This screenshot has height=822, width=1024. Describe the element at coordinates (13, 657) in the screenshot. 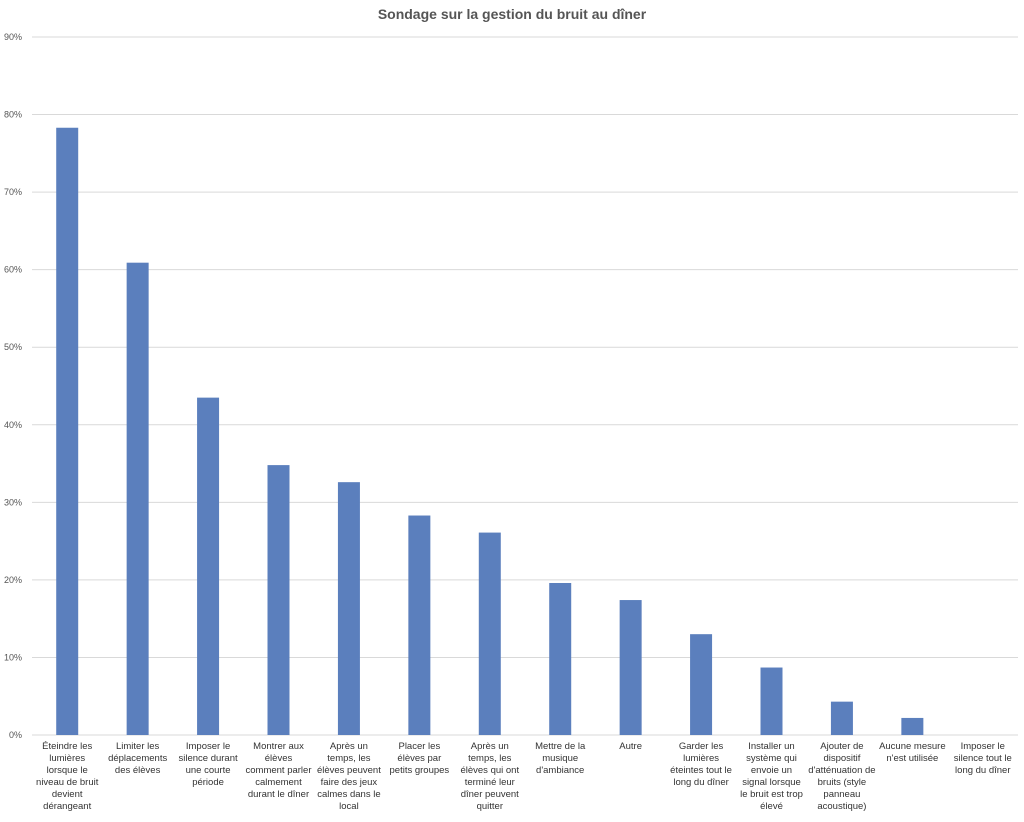

I see `y-tick-label: 10%` at that location.